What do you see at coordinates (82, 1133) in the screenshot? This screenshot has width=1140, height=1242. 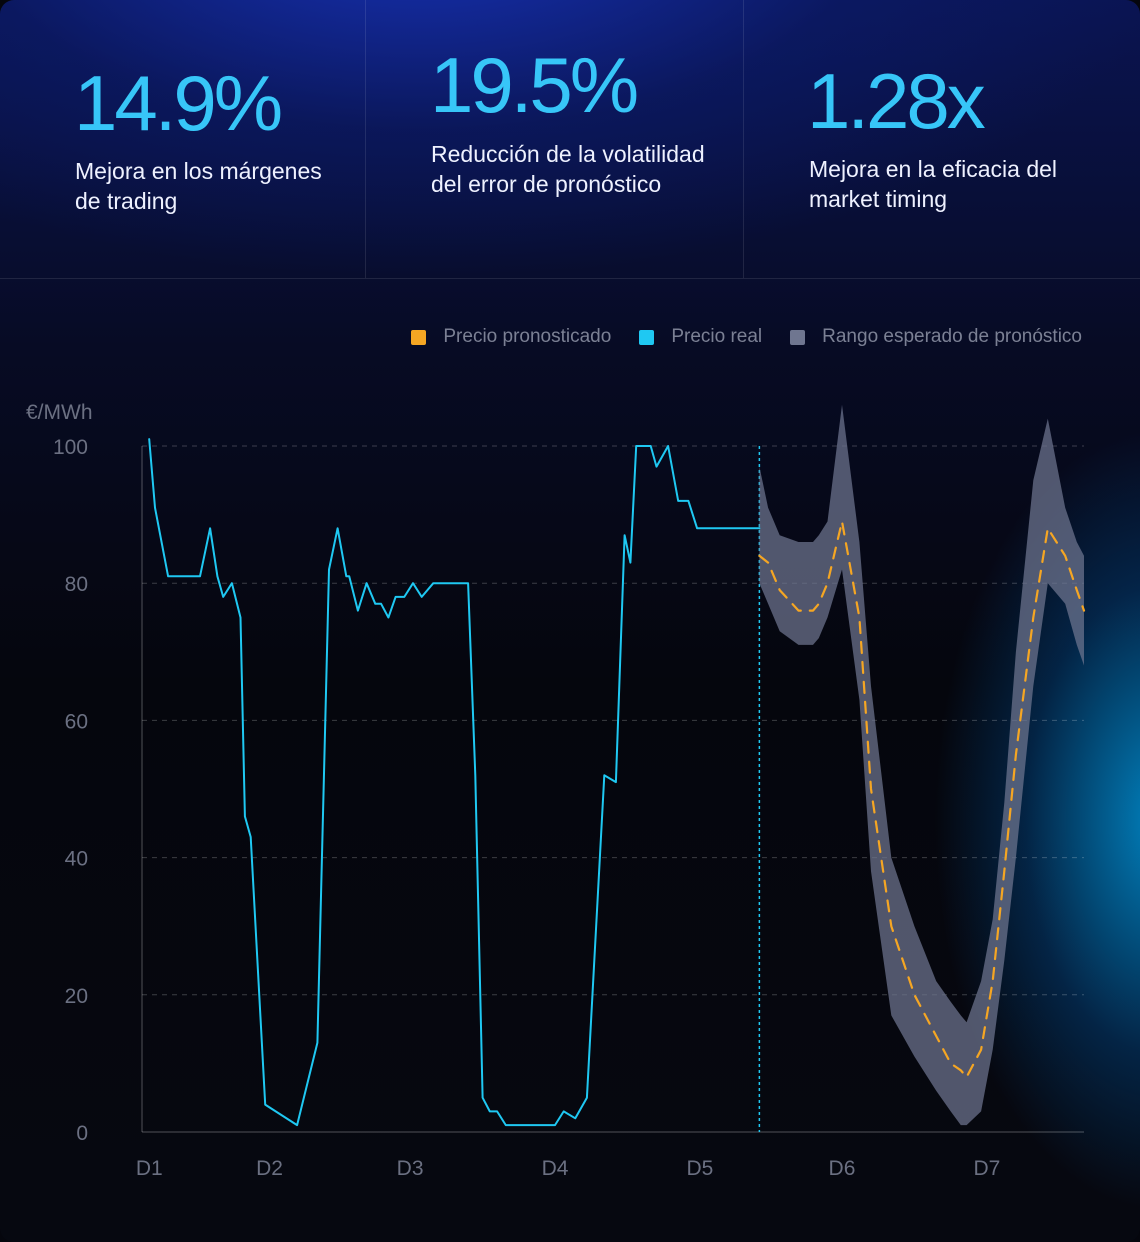 I see `y-tick-label: 0` at bounding box center [82, 1133].